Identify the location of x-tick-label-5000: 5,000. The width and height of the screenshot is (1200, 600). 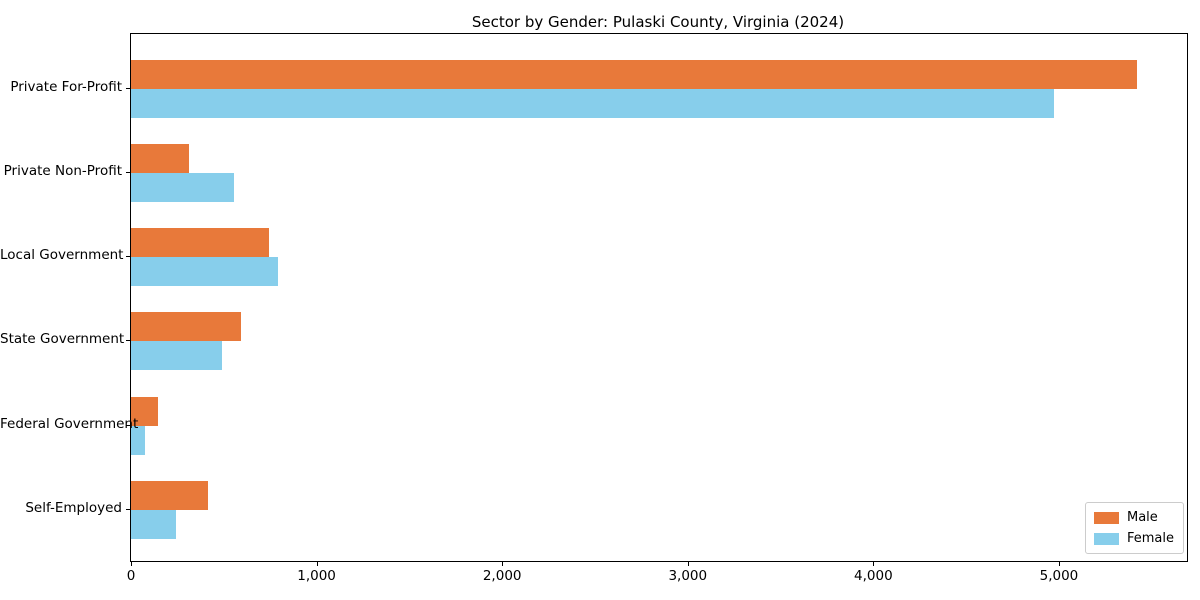
(1059, 576).